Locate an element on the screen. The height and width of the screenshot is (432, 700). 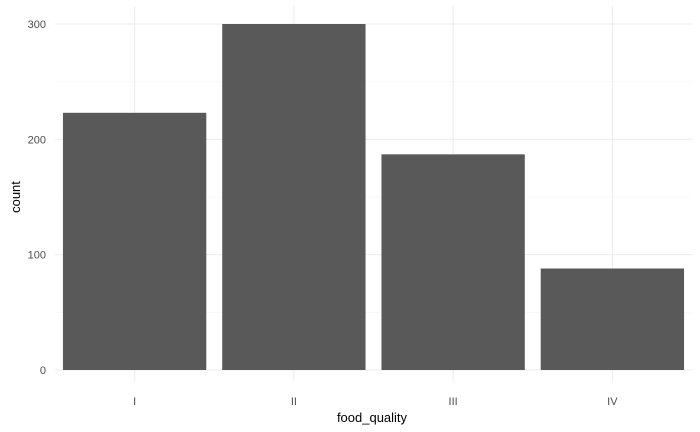
x-axis-title: food_quality is located at coordinates (372, 417).